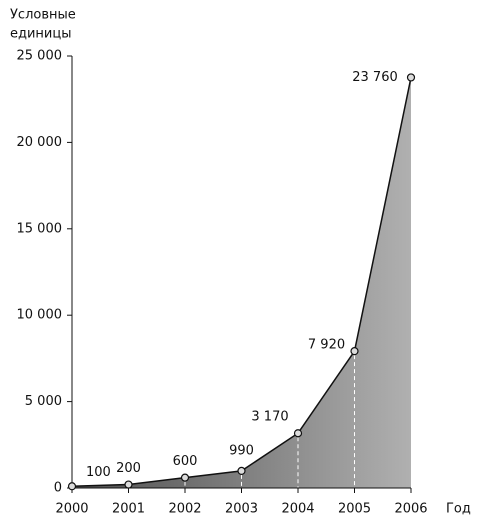  What do you see at coordinates (98, 472) in the screenshot?
I see `value-label: 100` at bounding box center [98, 472].